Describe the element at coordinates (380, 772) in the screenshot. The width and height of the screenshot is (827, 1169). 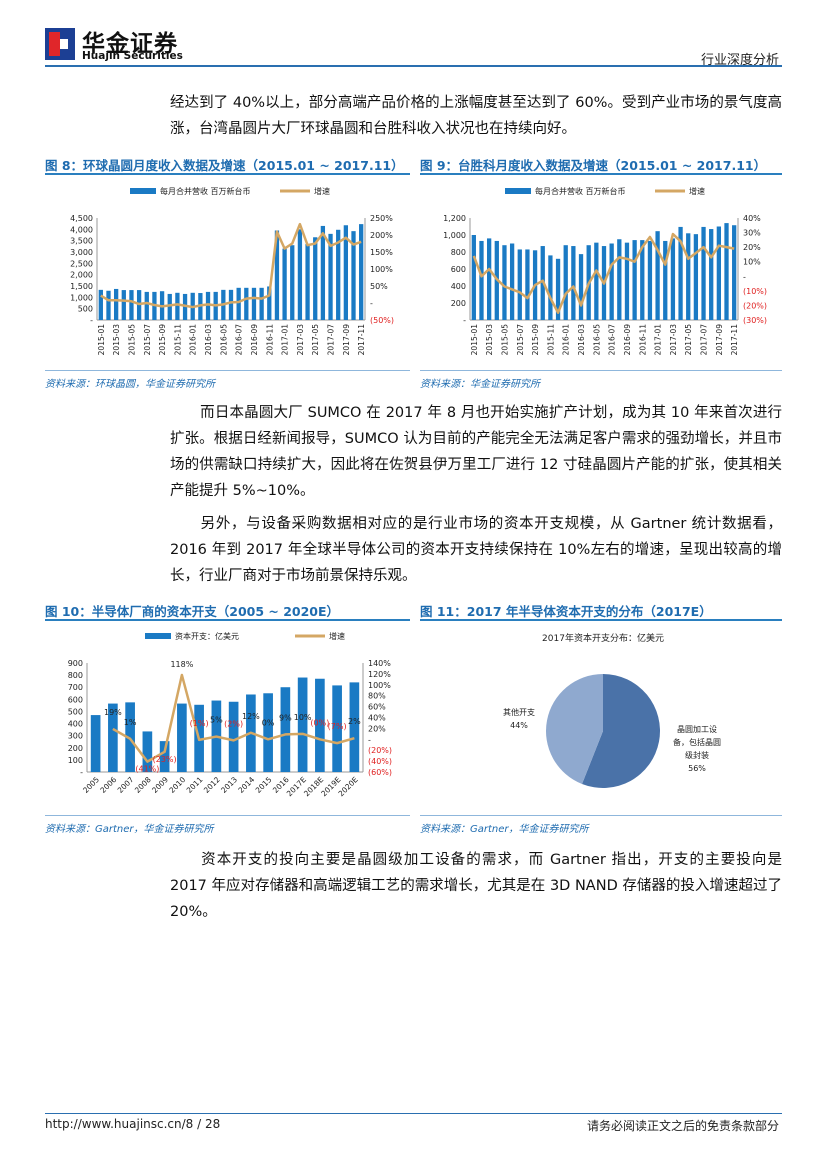
I see `right-tick-label: (60%)` at that location.